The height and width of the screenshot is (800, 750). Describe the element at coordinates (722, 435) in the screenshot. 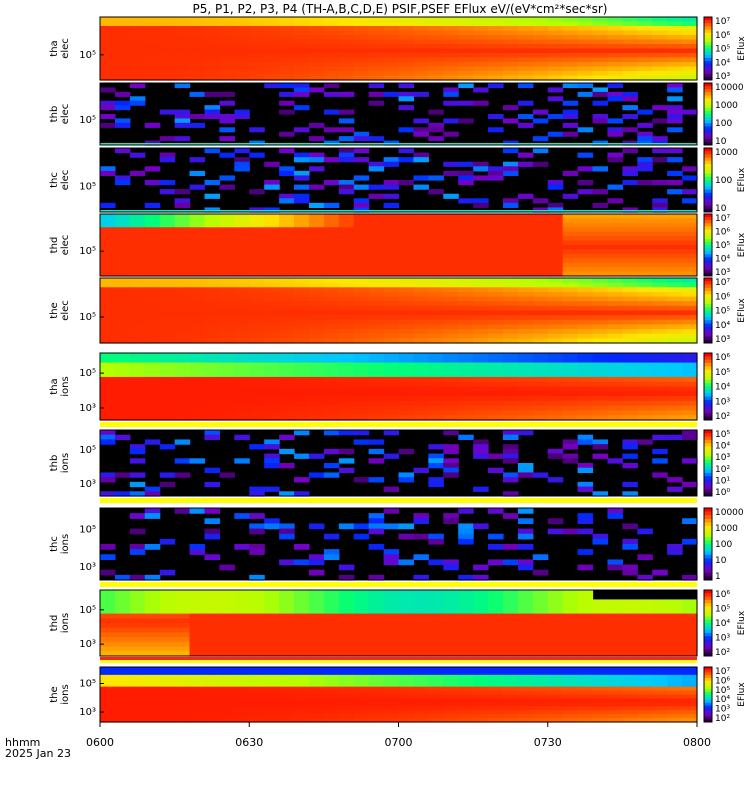

I see `colorbar-tick: 10⁵` at that location.